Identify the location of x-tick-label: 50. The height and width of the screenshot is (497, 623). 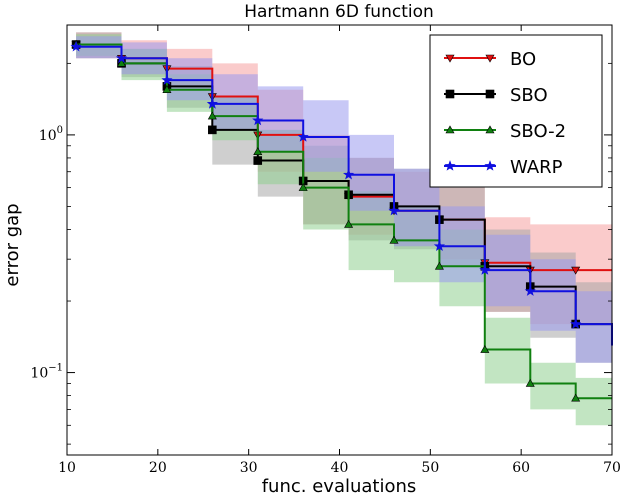
(430, 468).